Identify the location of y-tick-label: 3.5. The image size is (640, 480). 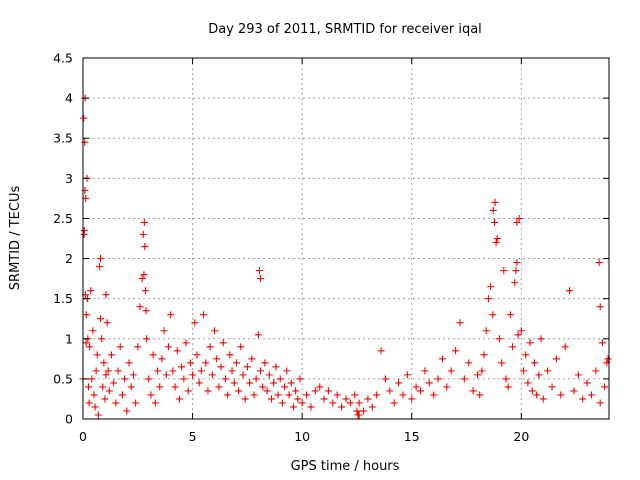
(63, 138).